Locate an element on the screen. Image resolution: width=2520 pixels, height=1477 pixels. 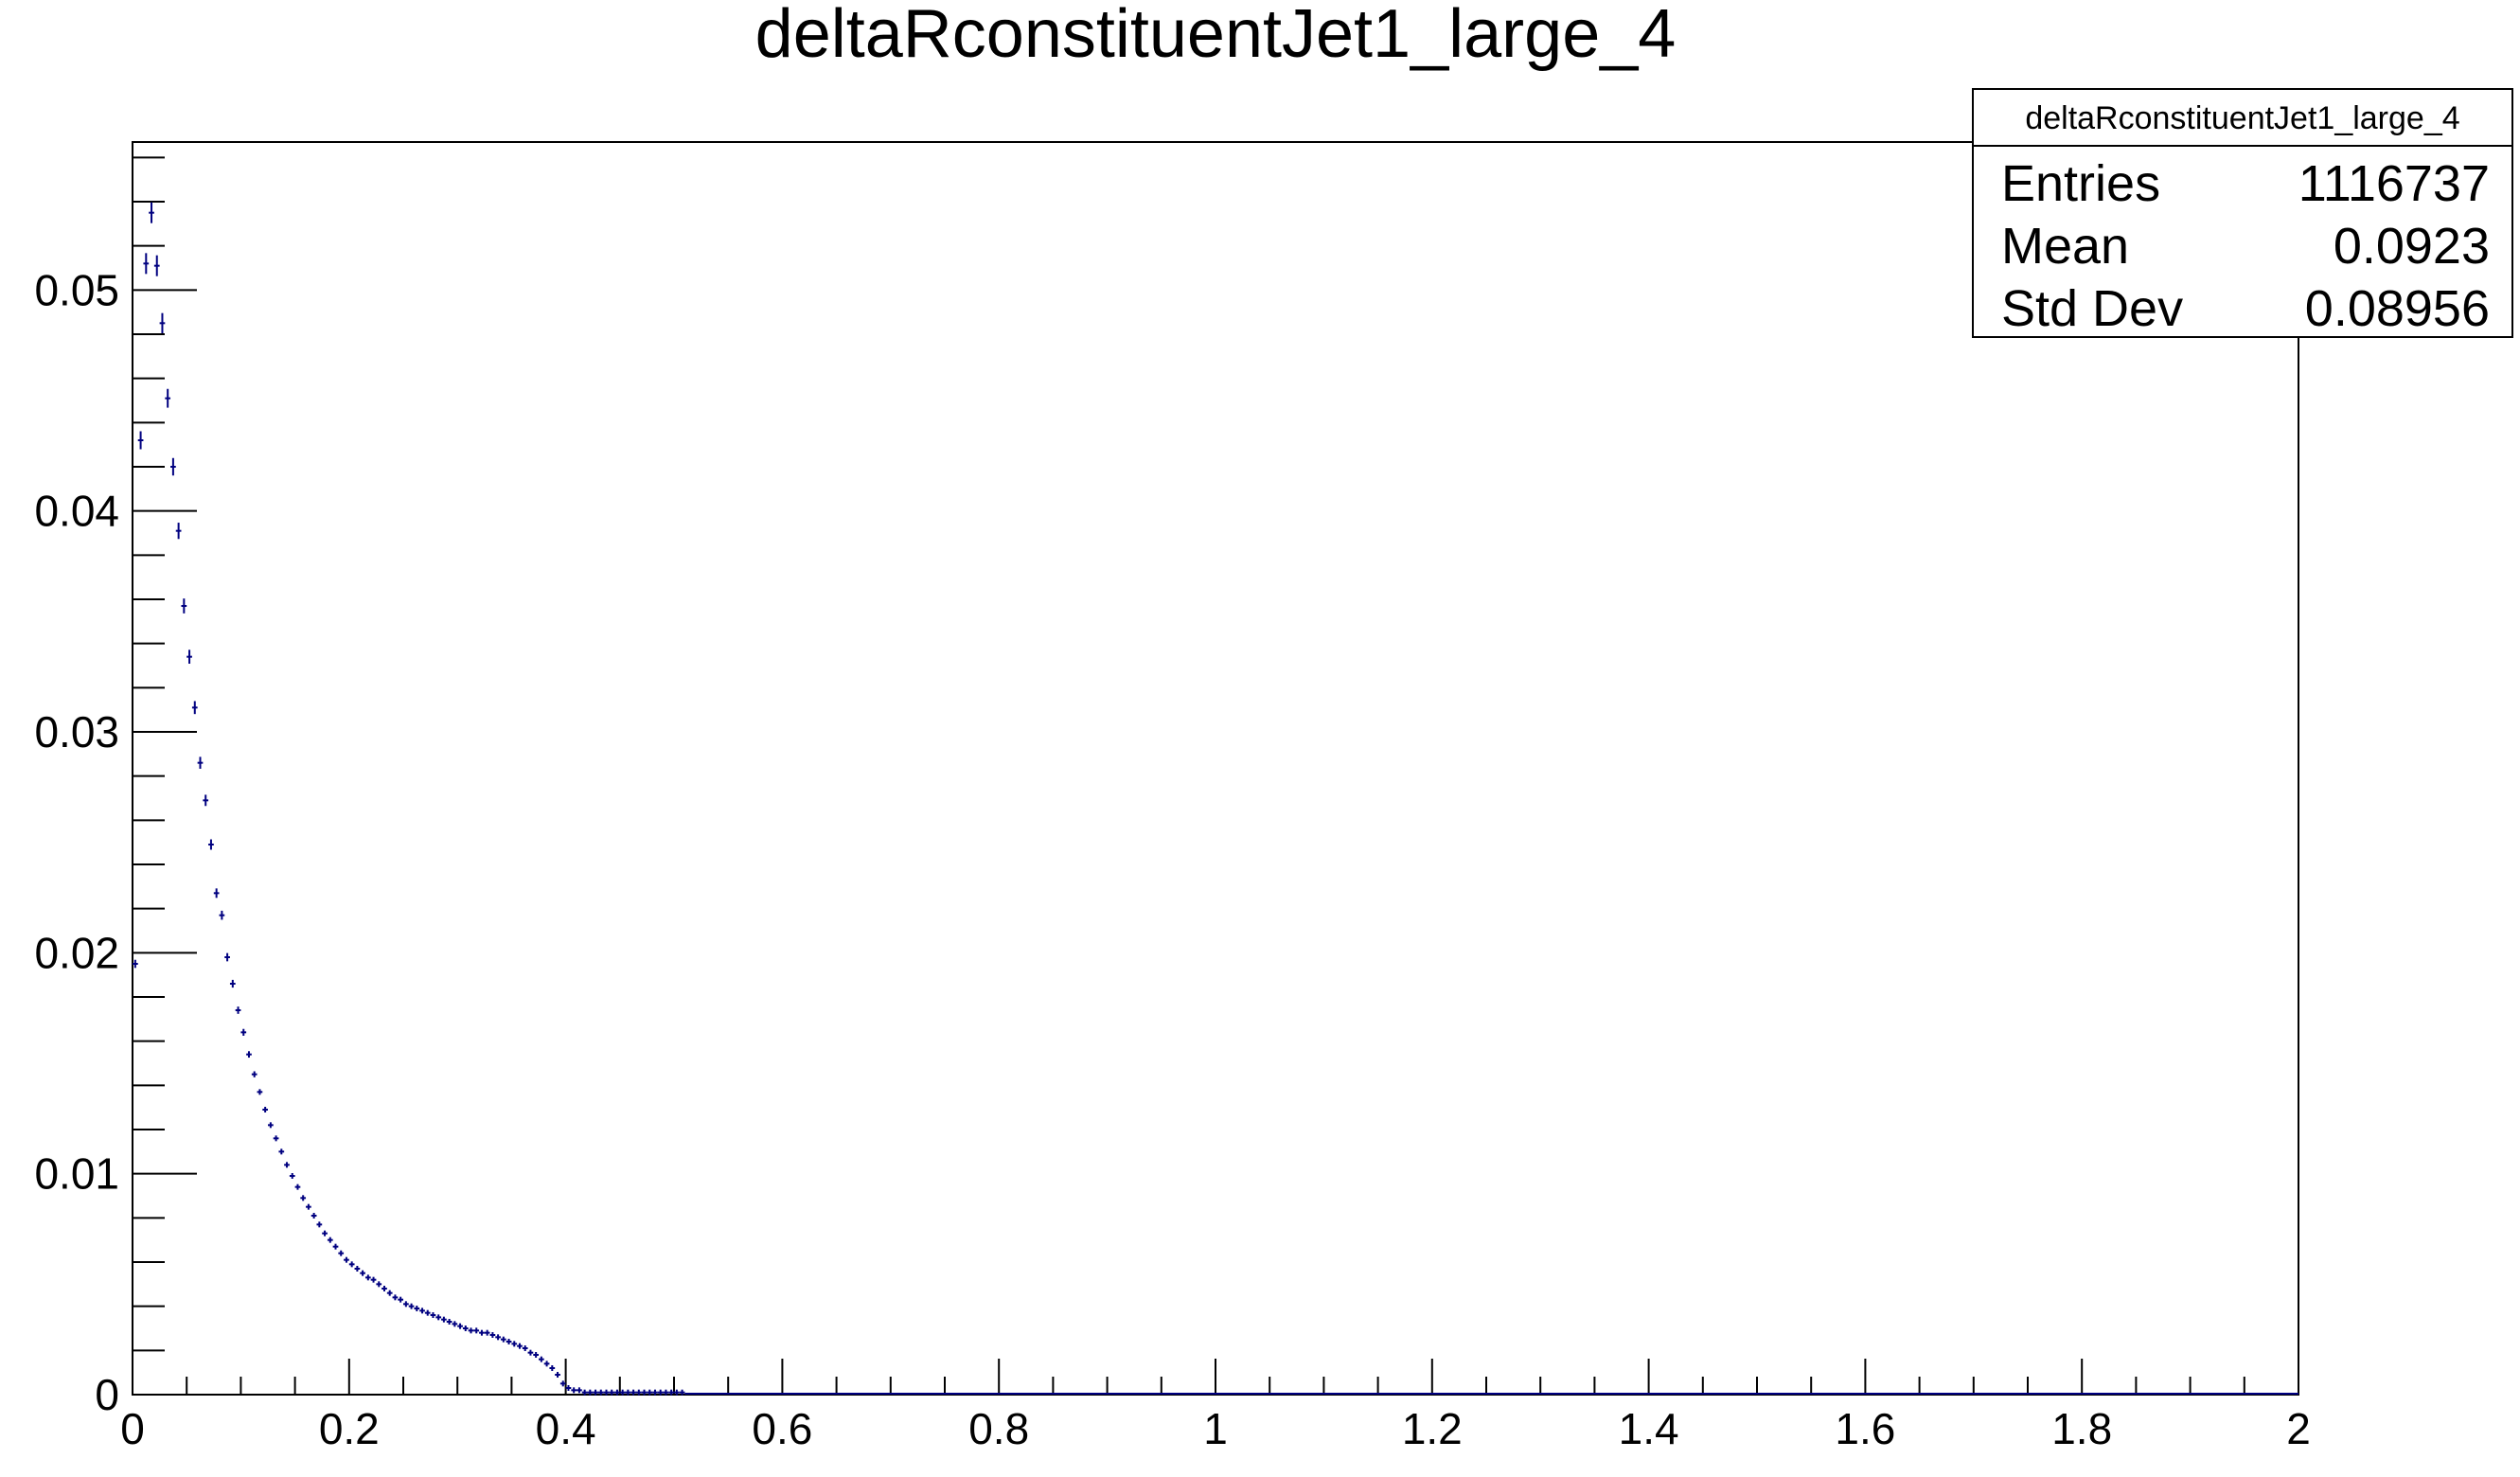
y-tick-label: 0.04 is located at coordinates (76, 511).